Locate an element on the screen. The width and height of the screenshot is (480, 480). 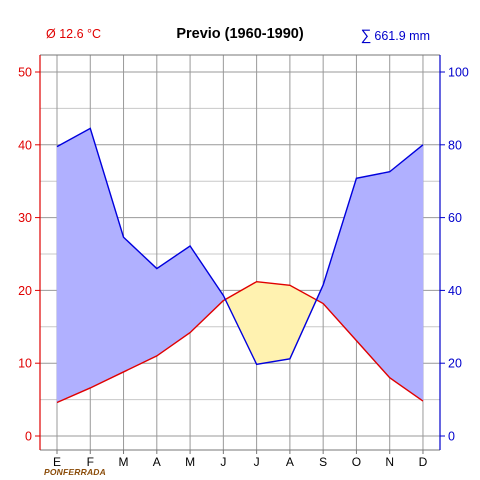
total-precipitation-annotation: ∑ 661.9 mm is located at coordinates (395, 35).